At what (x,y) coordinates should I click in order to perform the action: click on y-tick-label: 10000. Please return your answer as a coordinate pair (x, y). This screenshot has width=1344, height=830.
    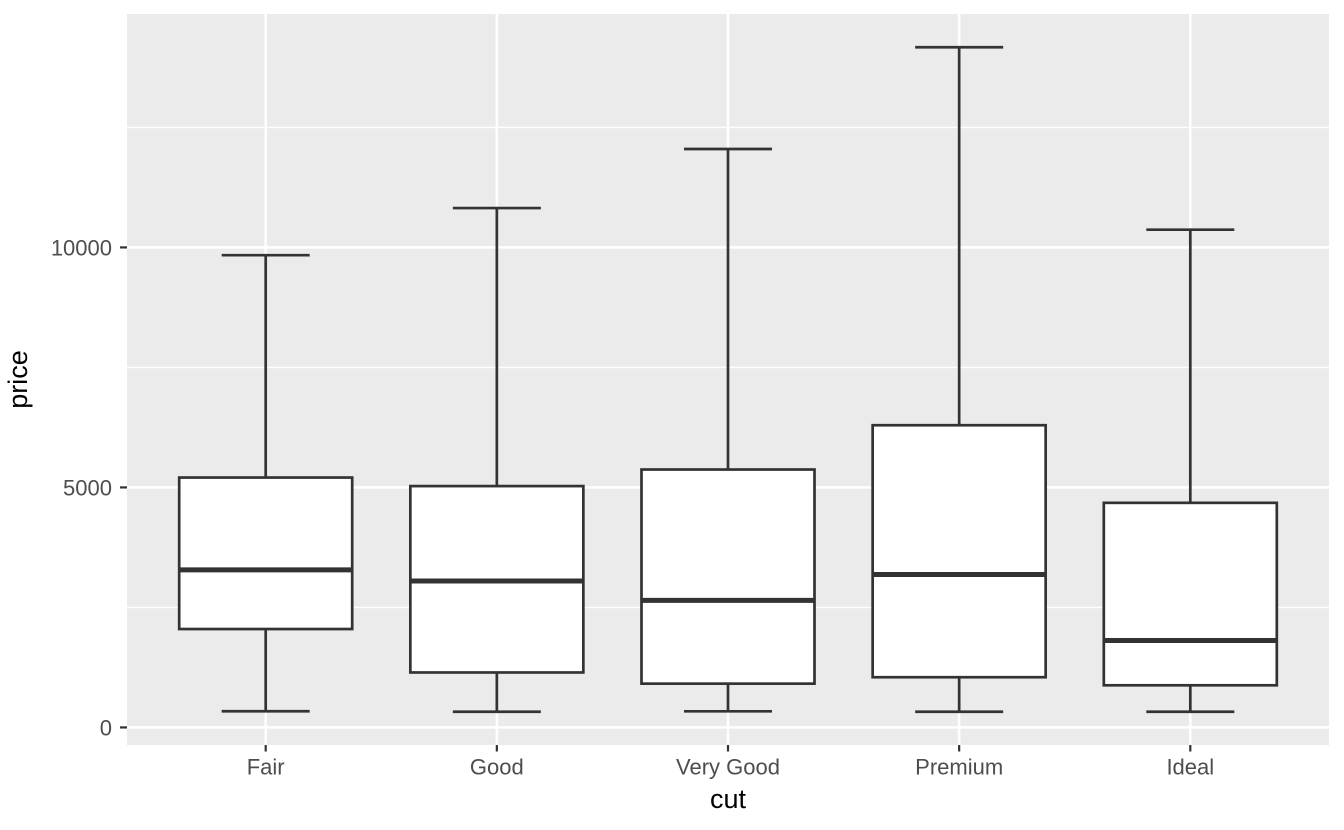
    Looking at the image, I should click on (81, 247).